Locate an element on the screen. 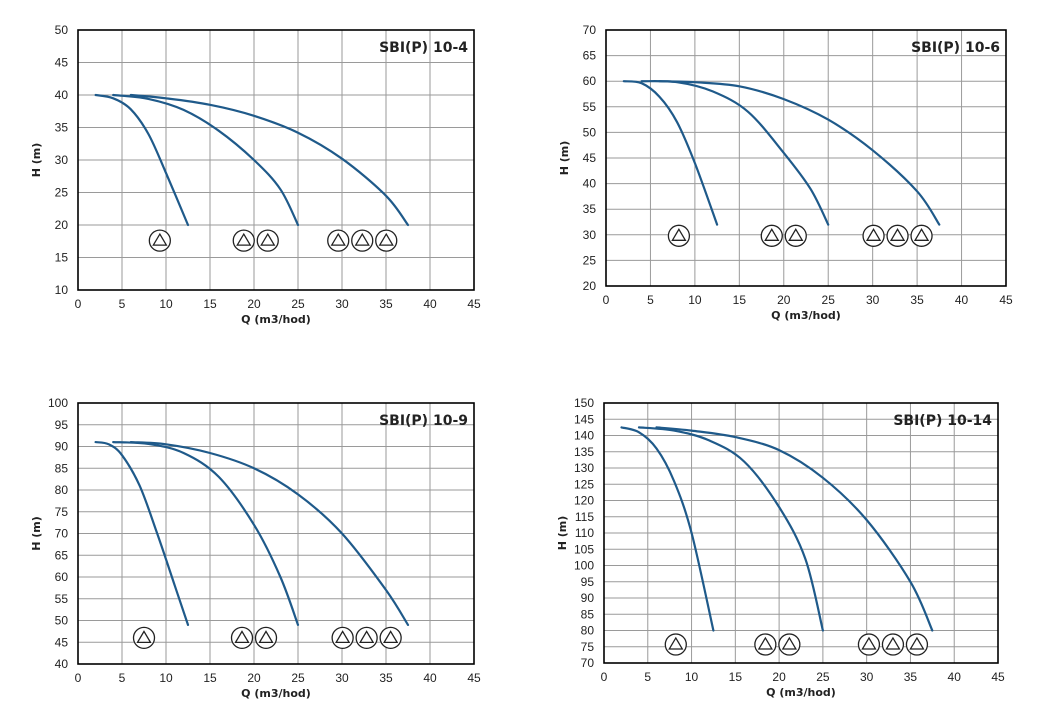 This screenshot has width=1039, height=722. y-tick-label: 55 is located at coordinates (590, 107).